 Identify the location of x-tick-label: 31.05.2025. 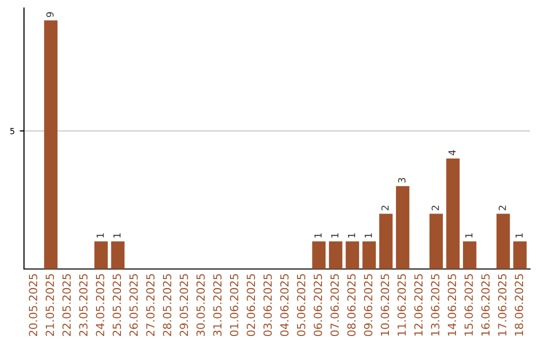
(217, 305).